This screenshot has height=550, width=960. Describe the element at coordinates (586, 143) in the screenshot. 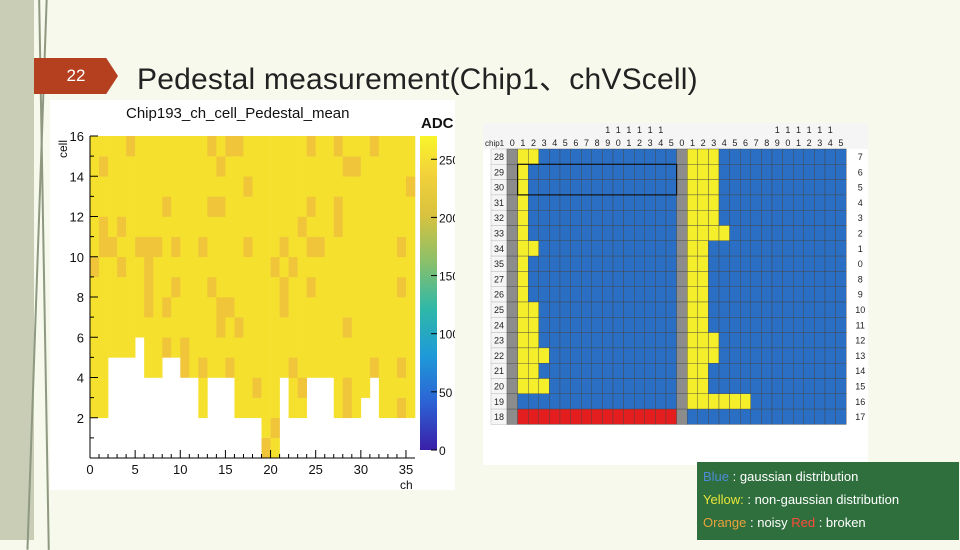

I see `table-col-units: 7` at that location.